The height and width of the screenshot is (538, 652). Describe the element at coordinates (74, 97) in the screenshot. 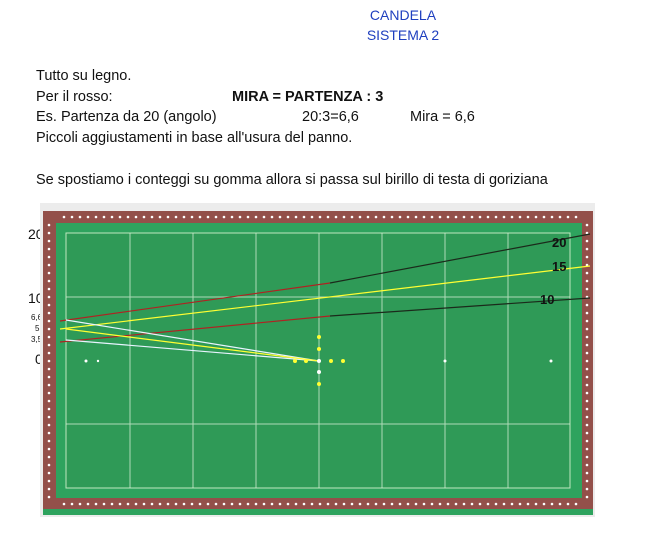

I see `text-line-2-label: Per il rosso:` at that location.